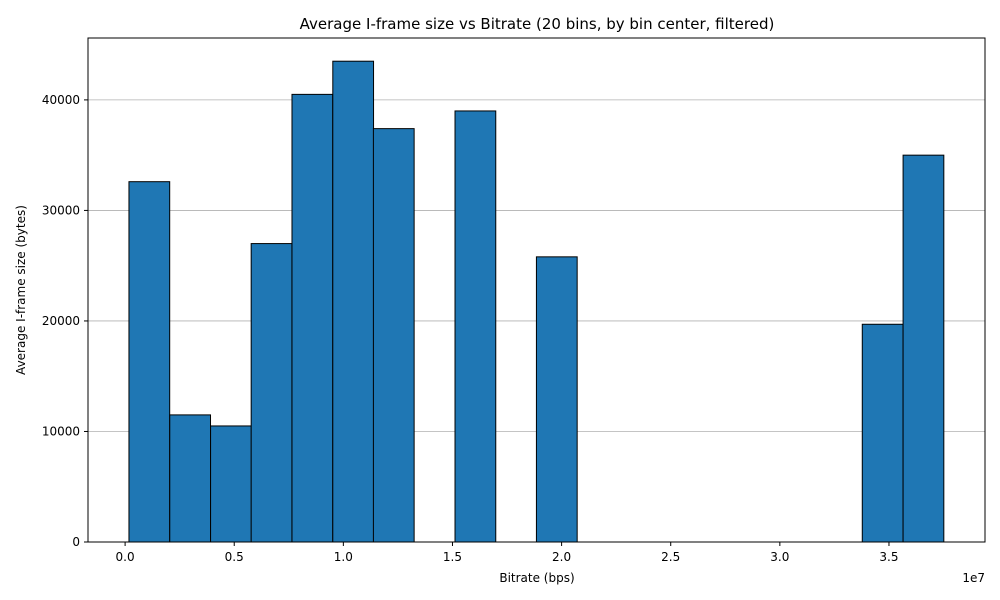 This screenshot has height=600, width=1000. I want to click on x-axis-ticks: 0.0 0.5 1.0 1.5 2.0 2.5 3.0 3.5, so click(507, 553).